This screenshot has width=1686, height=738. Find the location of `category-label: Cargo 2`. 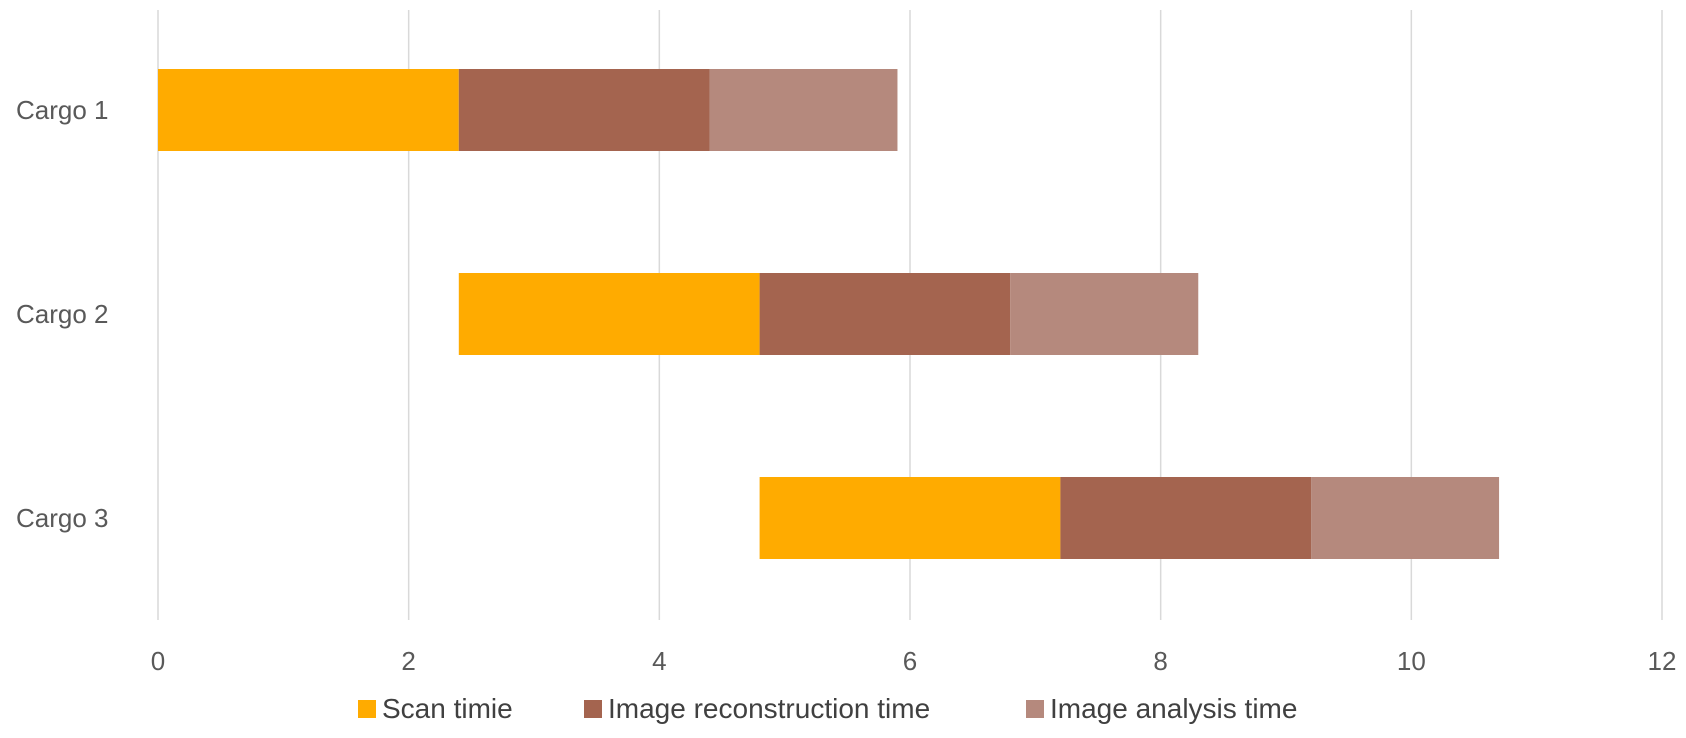

category-label: Cargo 2 is located at coordinates (62, 314).